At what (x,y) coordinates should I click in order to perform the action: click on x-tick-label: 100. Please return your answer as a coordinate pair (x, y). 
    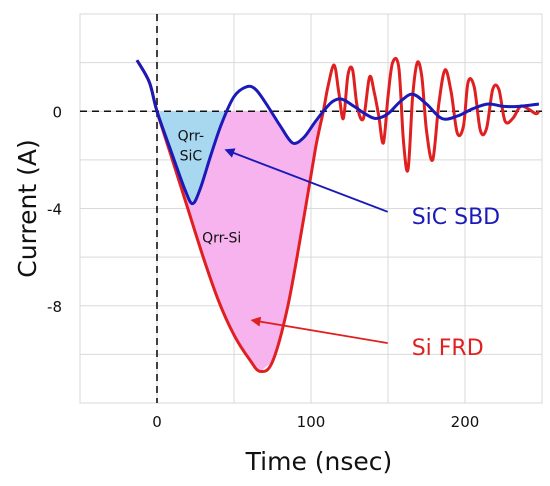
    Looking at the image, I should click on (311, 422).